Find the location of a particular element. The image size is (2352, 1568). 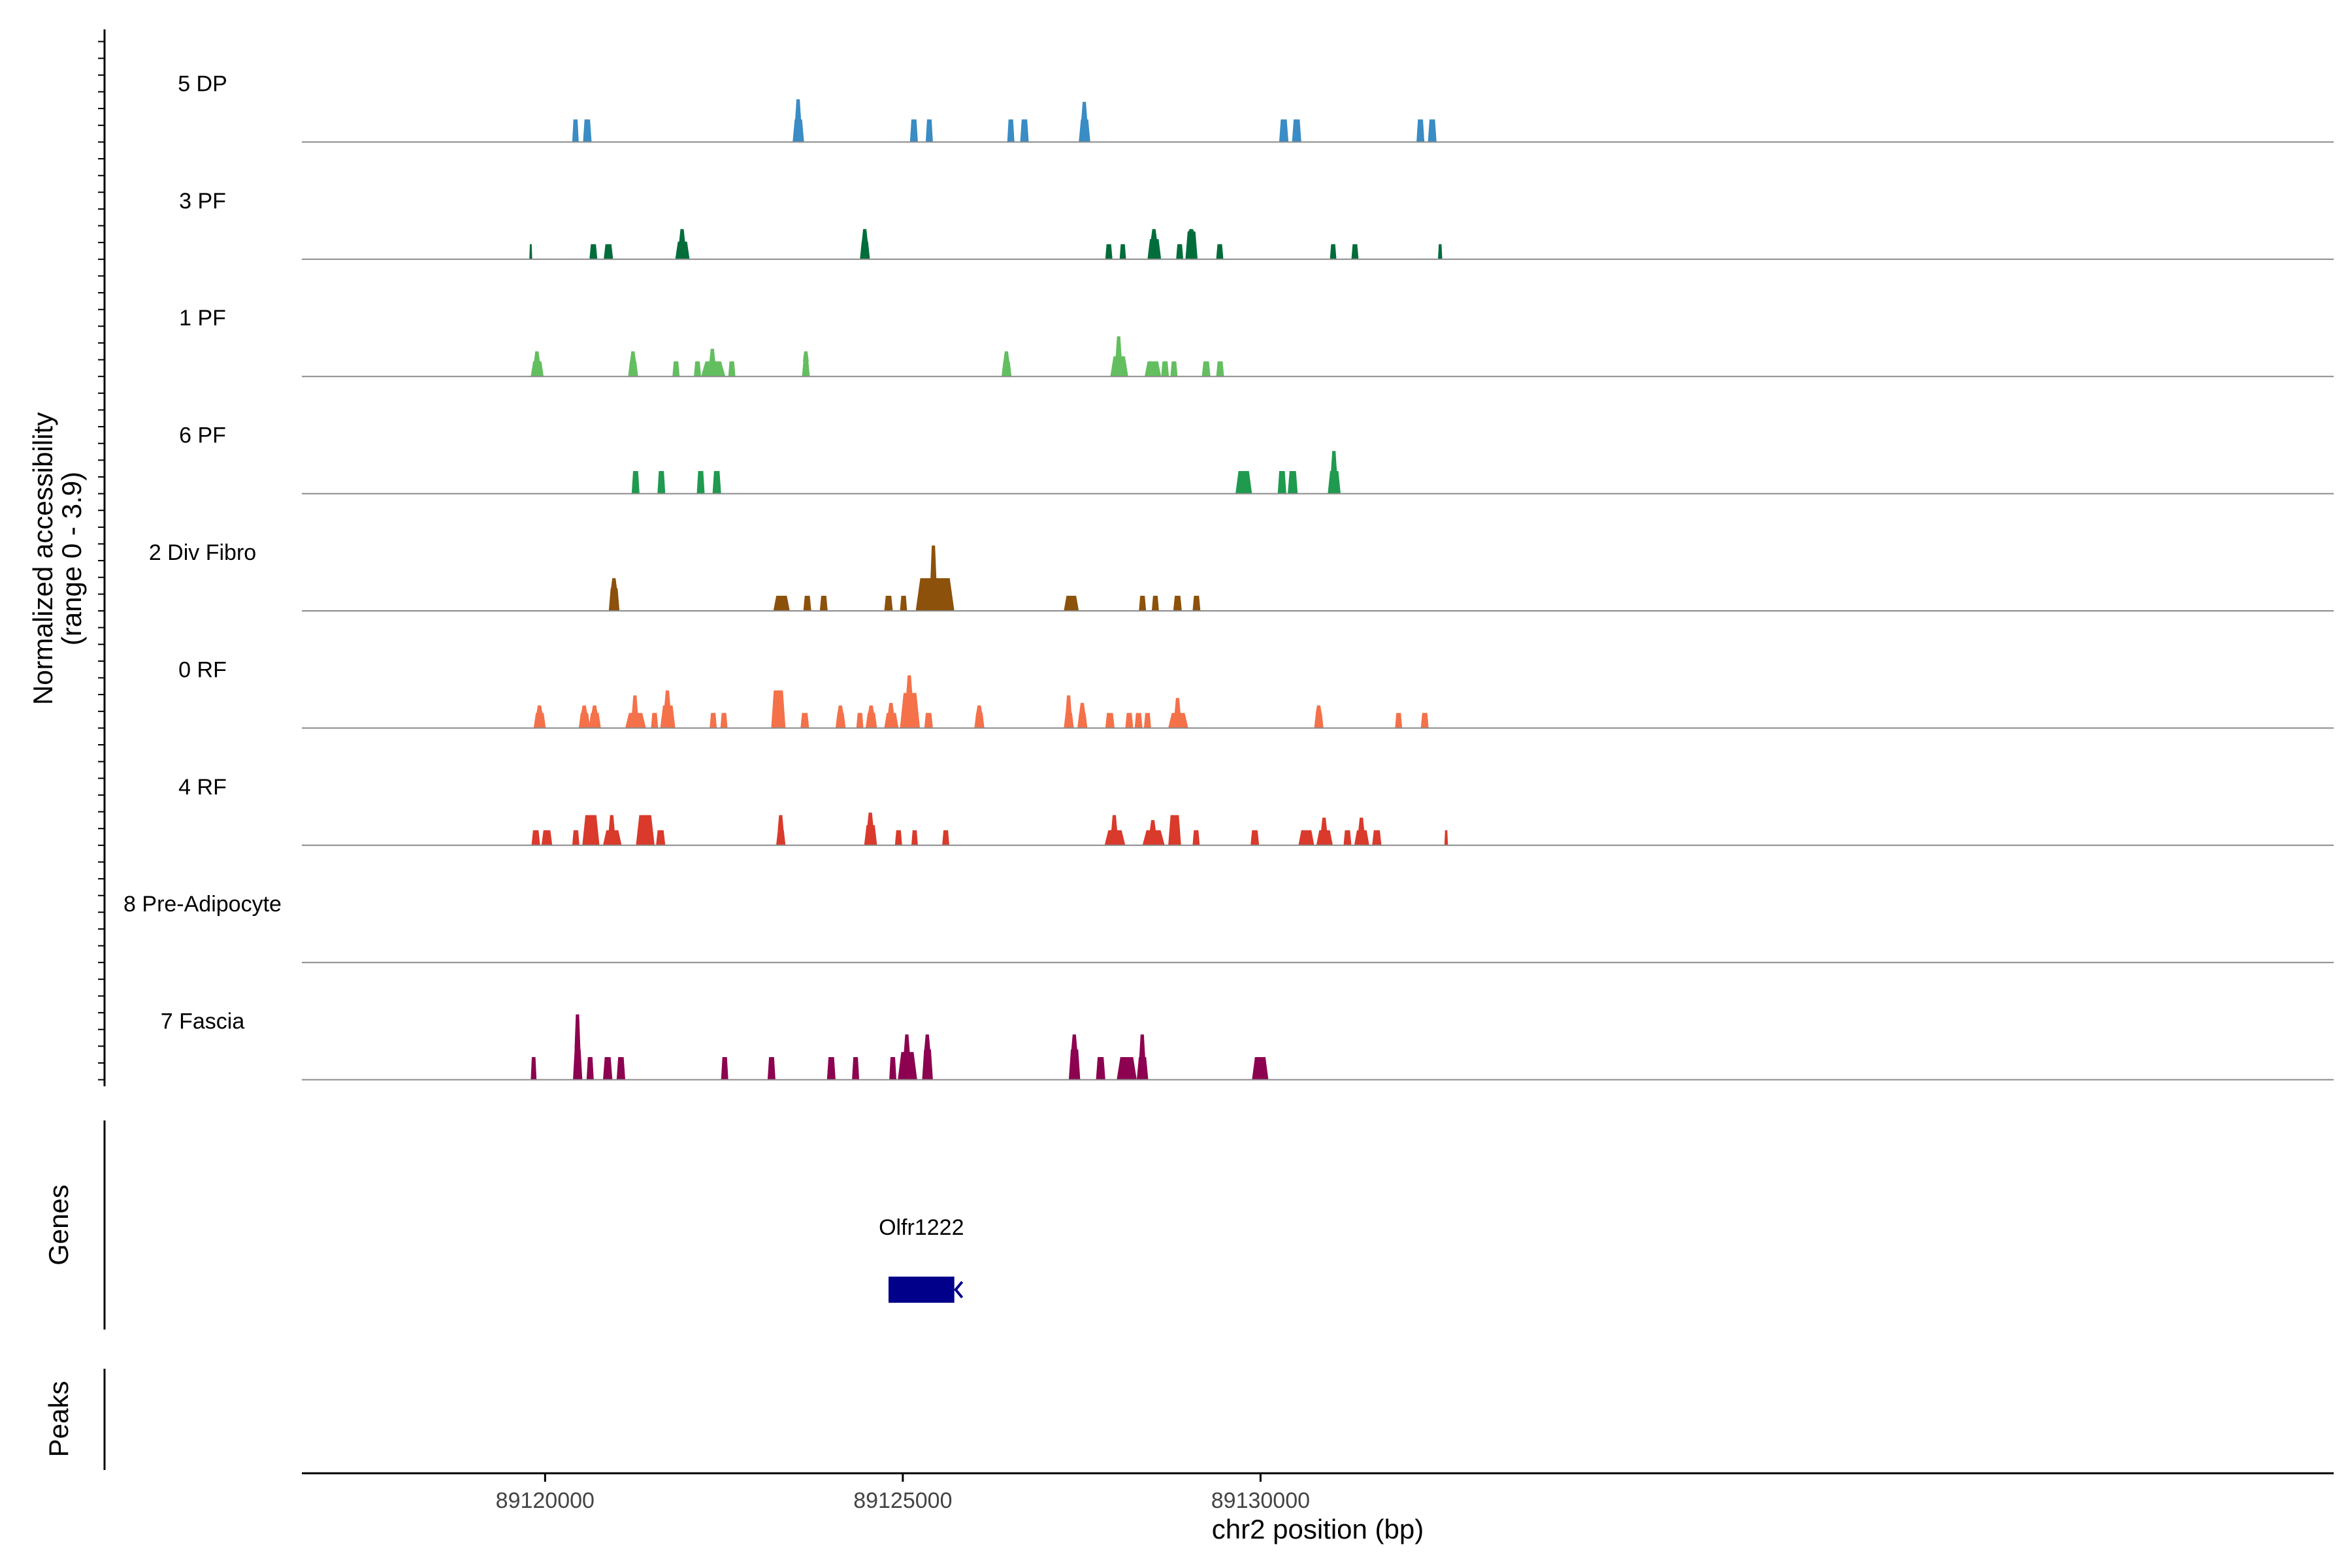

track-label: 7 Fascia is located at coordinates (203, 1021).